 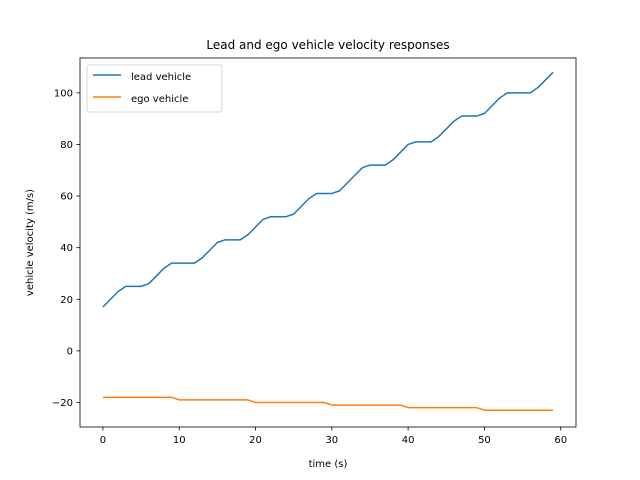 What do you see at coordinates (560, 440) in the screenshot?
I see `x-tick-label: 60` at bounding box center [560, 440].